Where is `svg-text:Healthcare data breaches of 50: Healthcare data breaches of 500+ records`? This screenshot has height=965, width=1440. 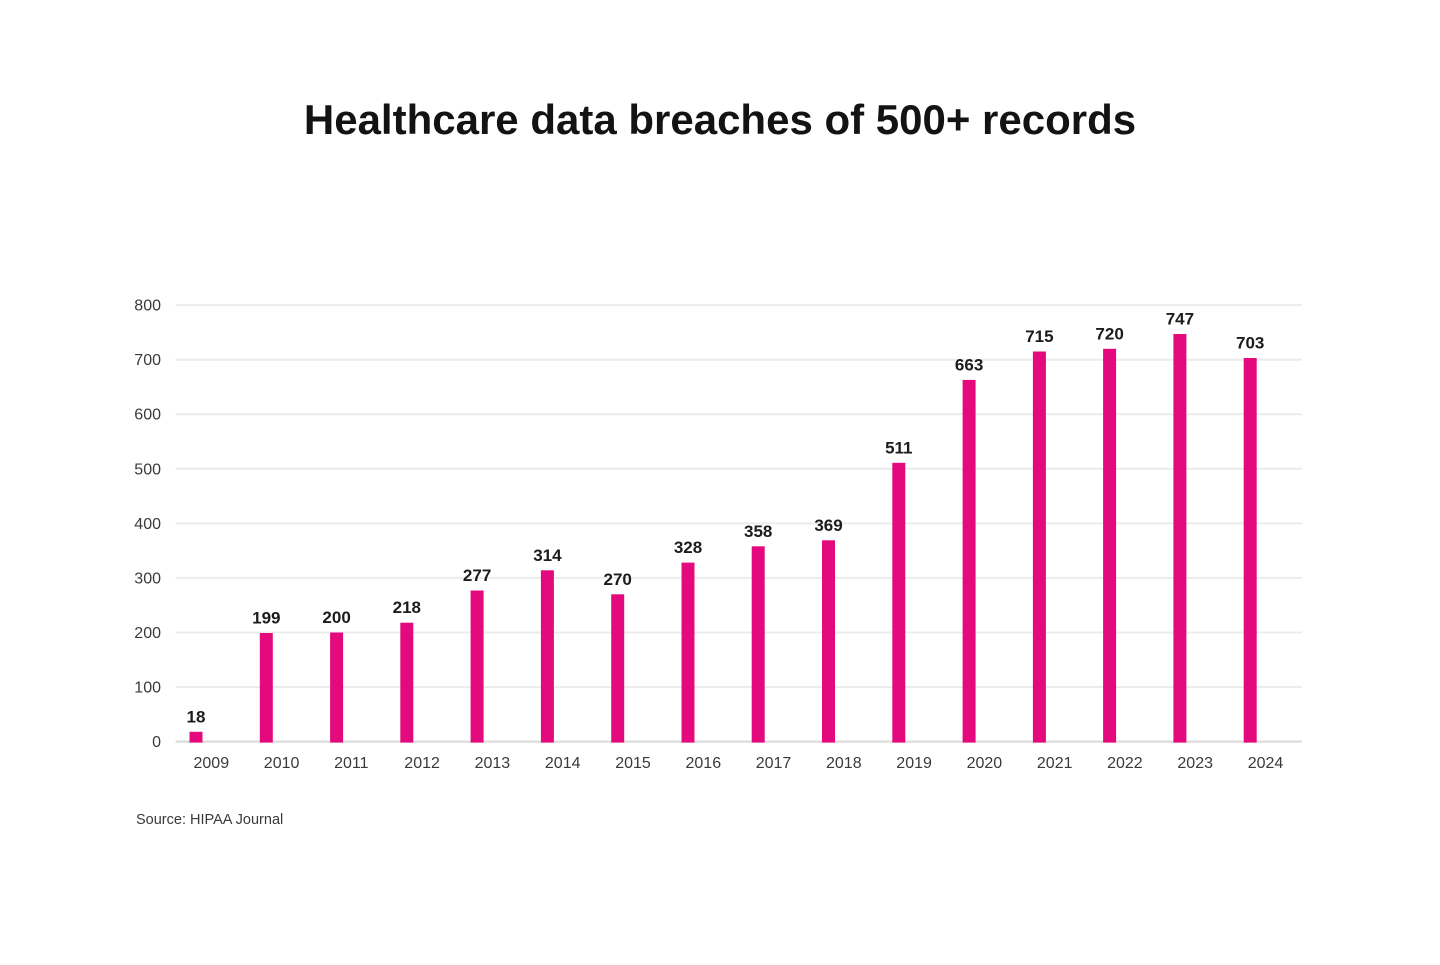
svg-text:Healthcare data breaches of 50: Healthcare data breaches of 500+ records is located at coordinates (720, 119).